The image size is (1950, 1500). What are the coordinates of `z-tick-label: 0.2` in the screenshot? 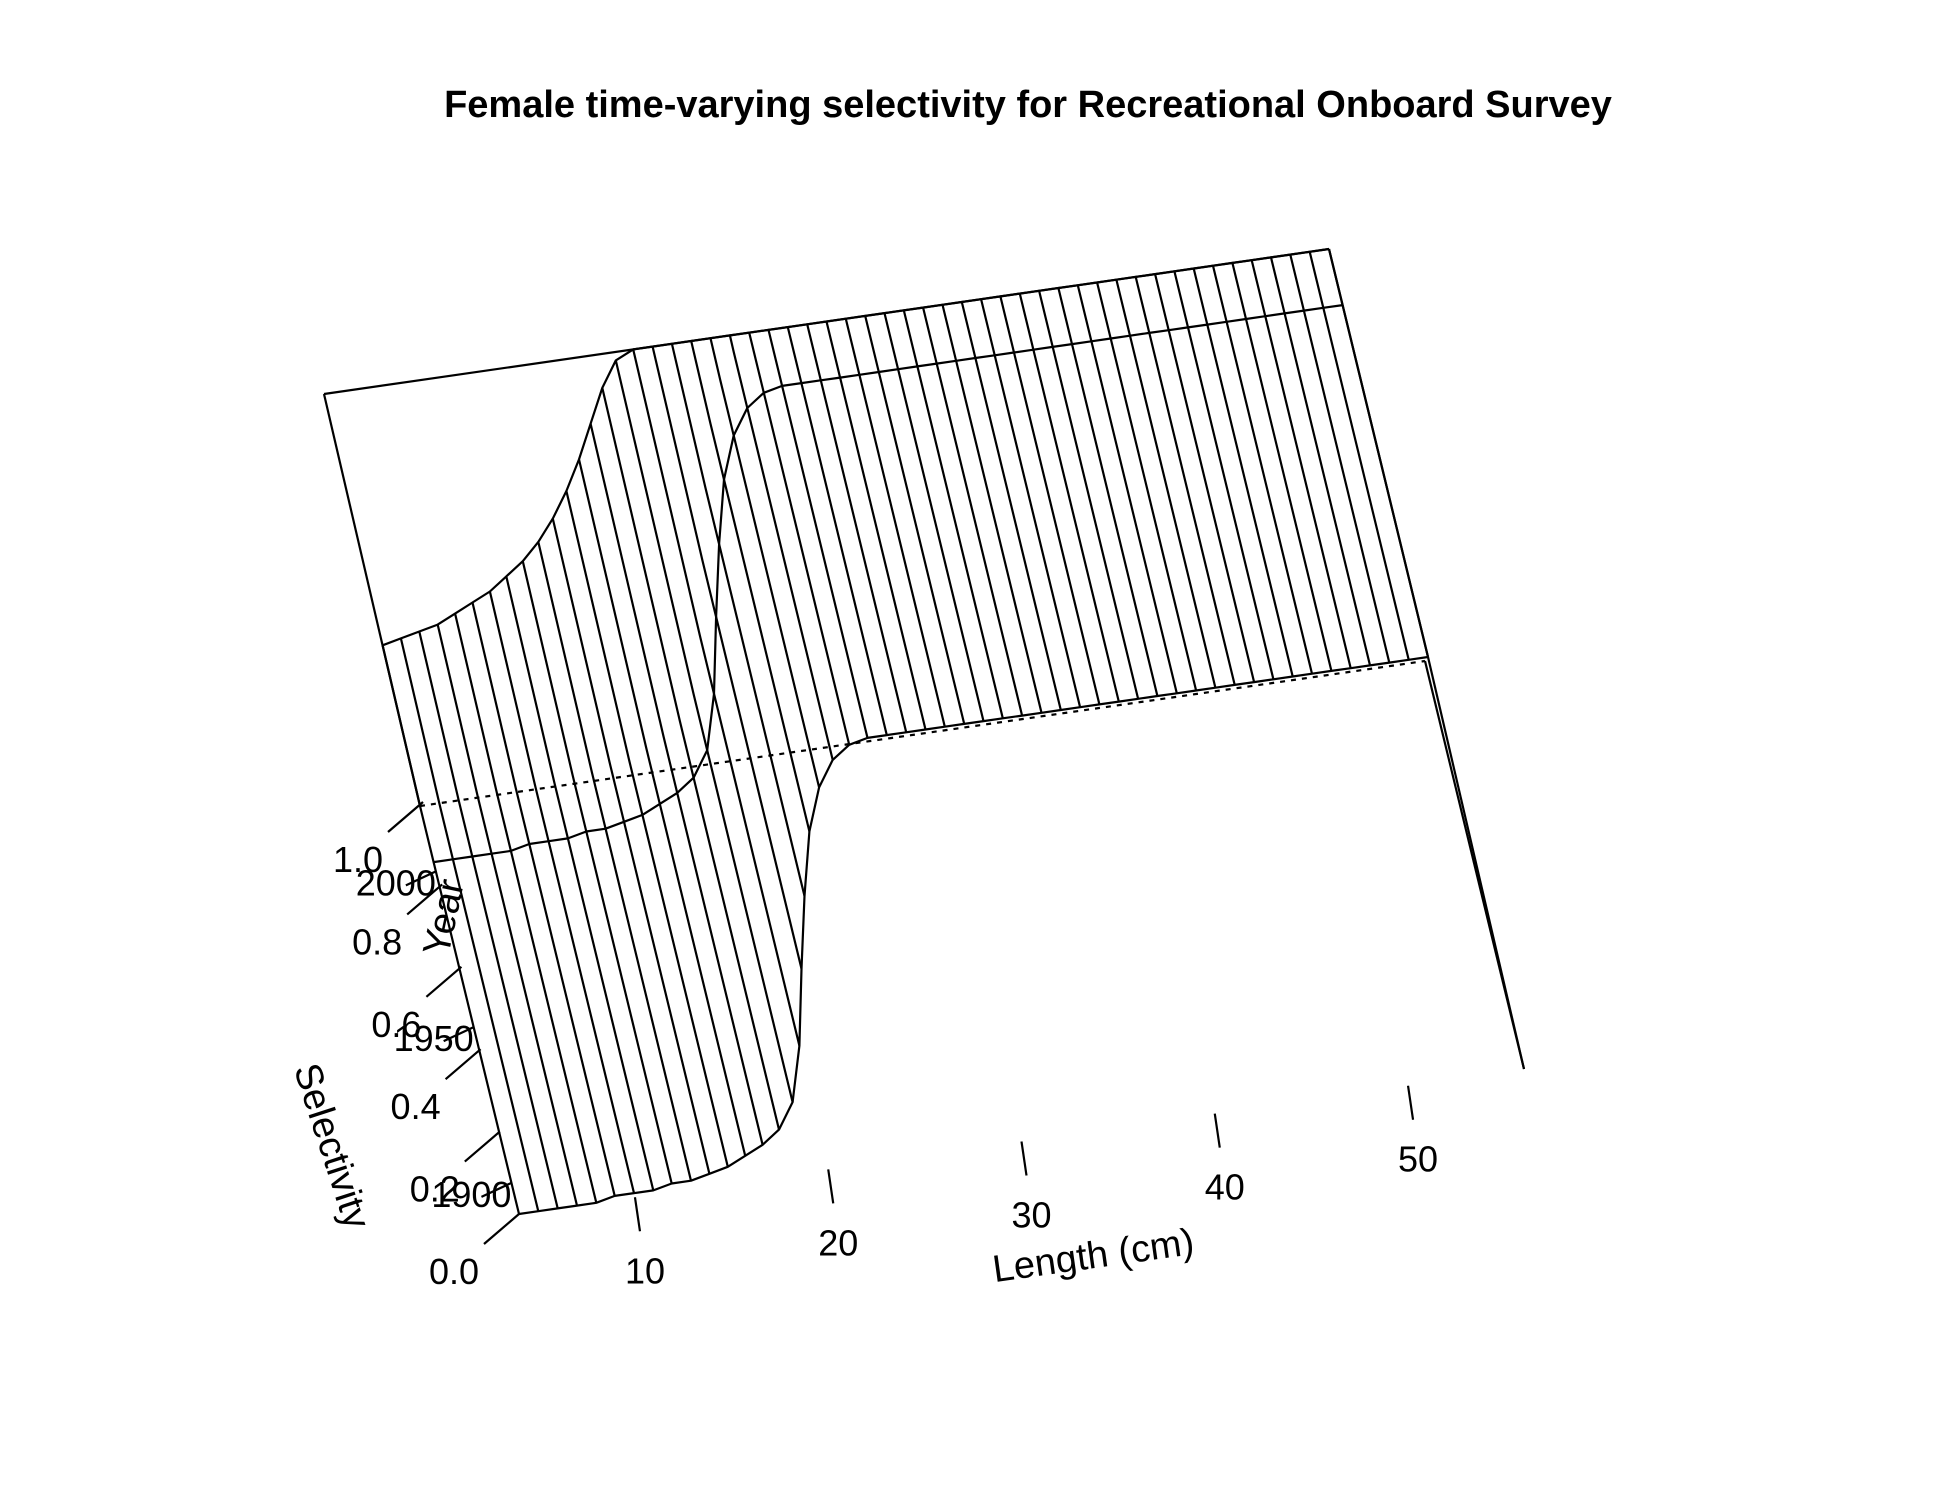 It's located at (435, 1189).